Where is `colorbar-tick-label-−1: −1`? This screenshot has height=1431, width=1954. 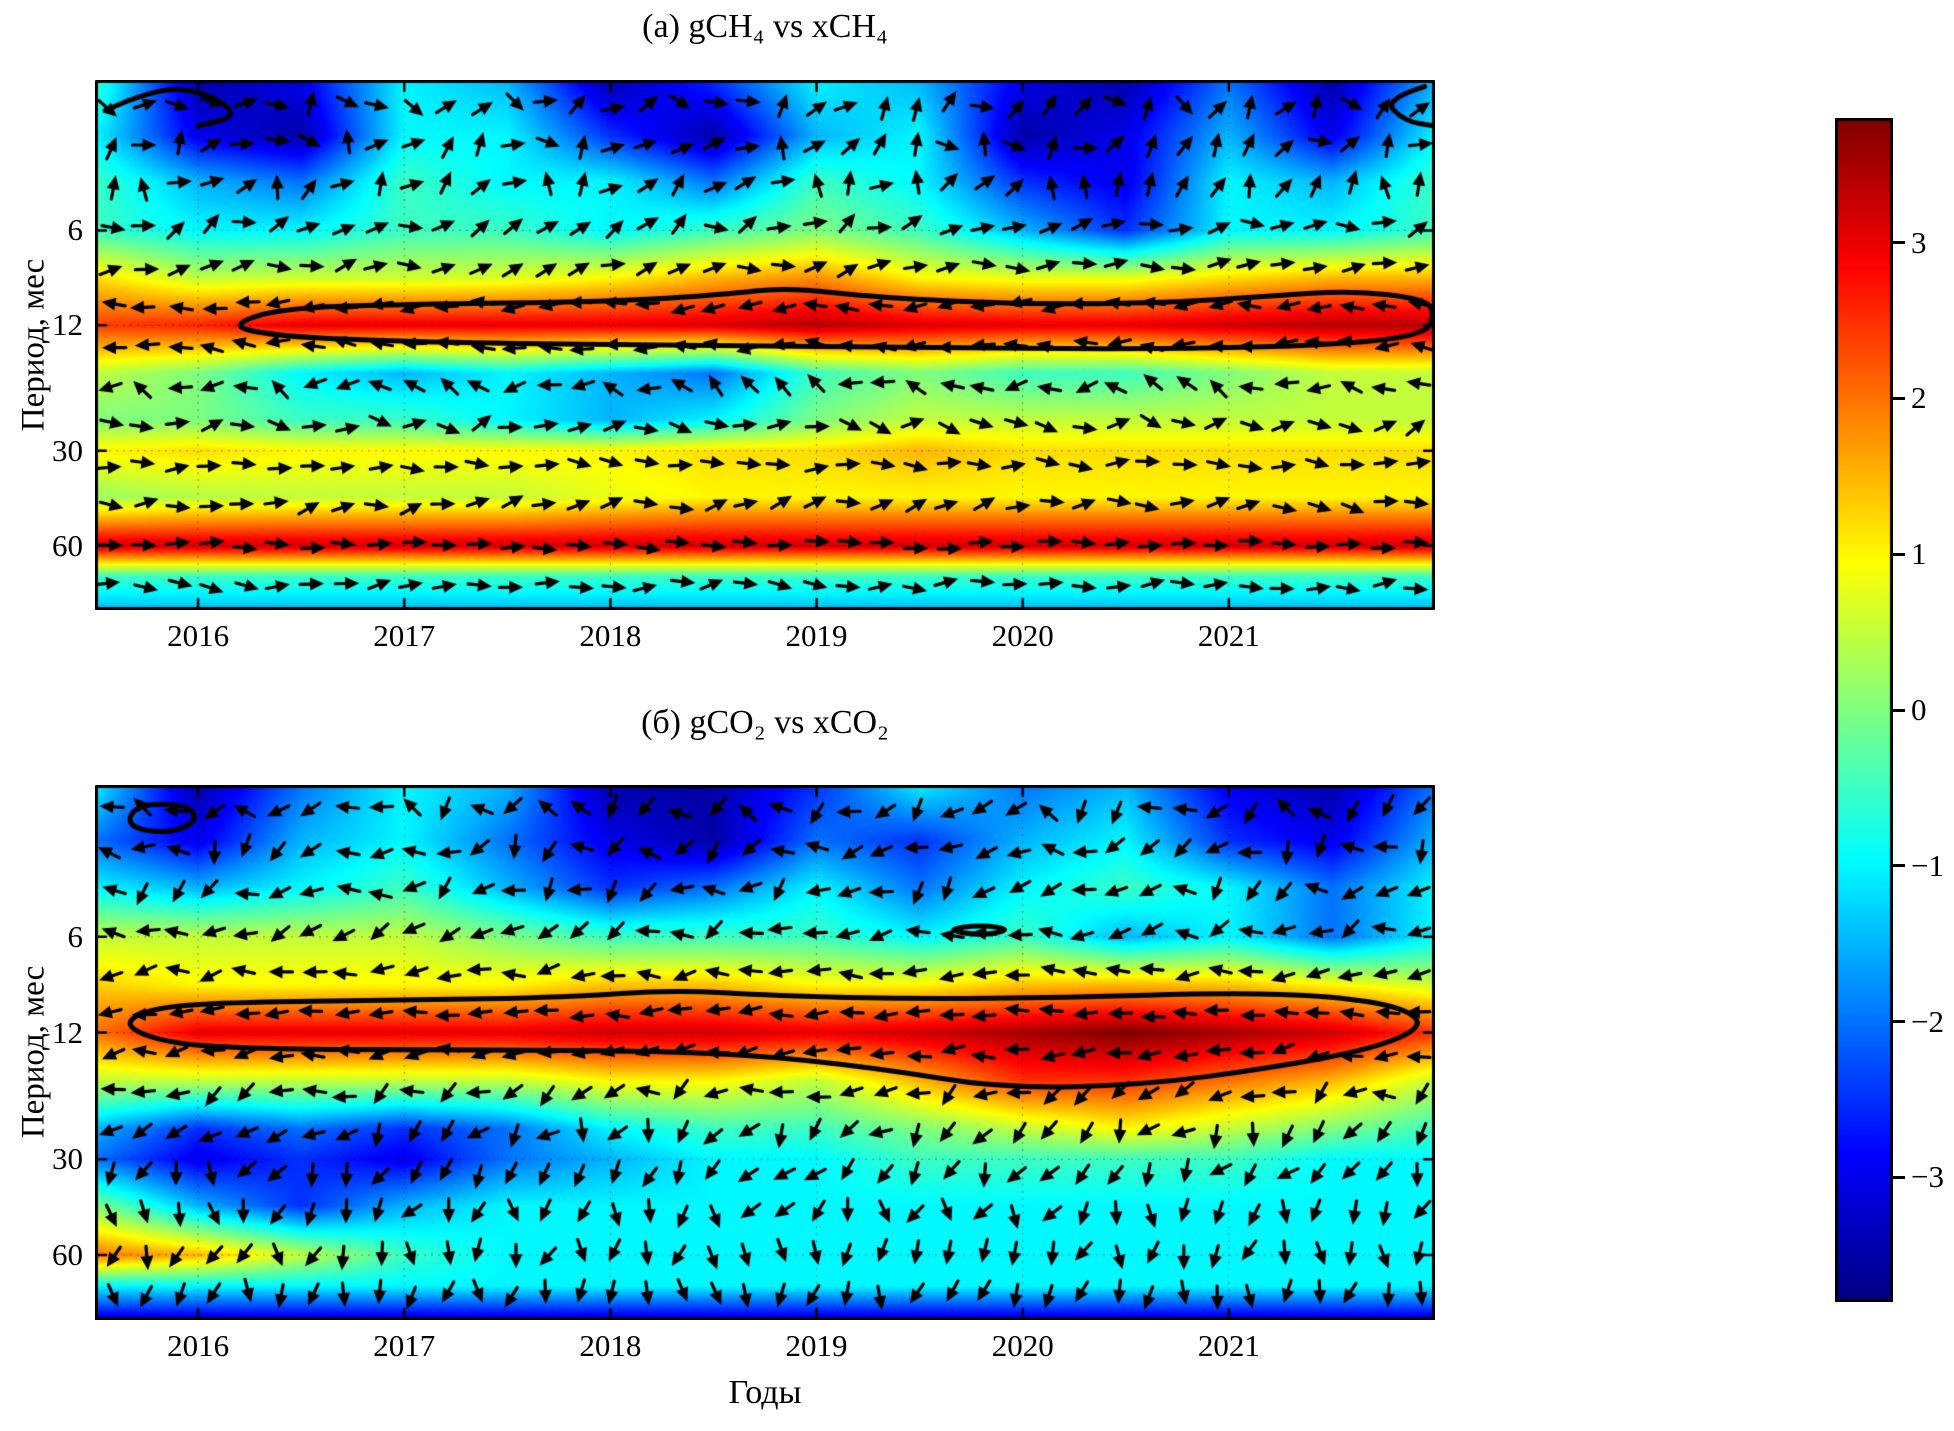
colorbar-tick-label-−1: −1 is located at coordinates (1927, 865).